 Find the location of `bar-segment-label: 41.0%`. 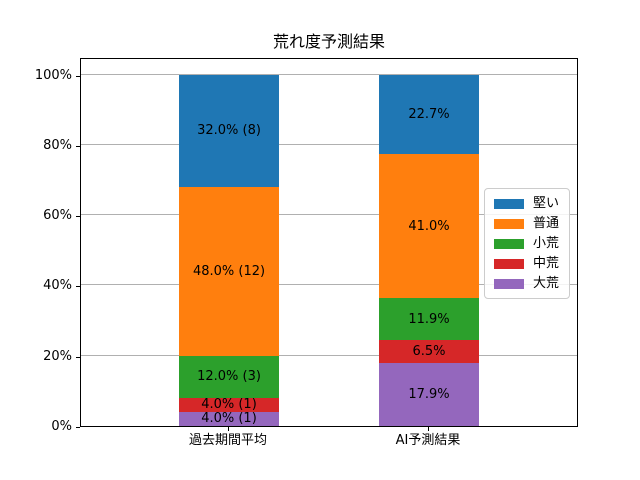

bar-segment-label: 41.0% is located at coordinates (429, 226).